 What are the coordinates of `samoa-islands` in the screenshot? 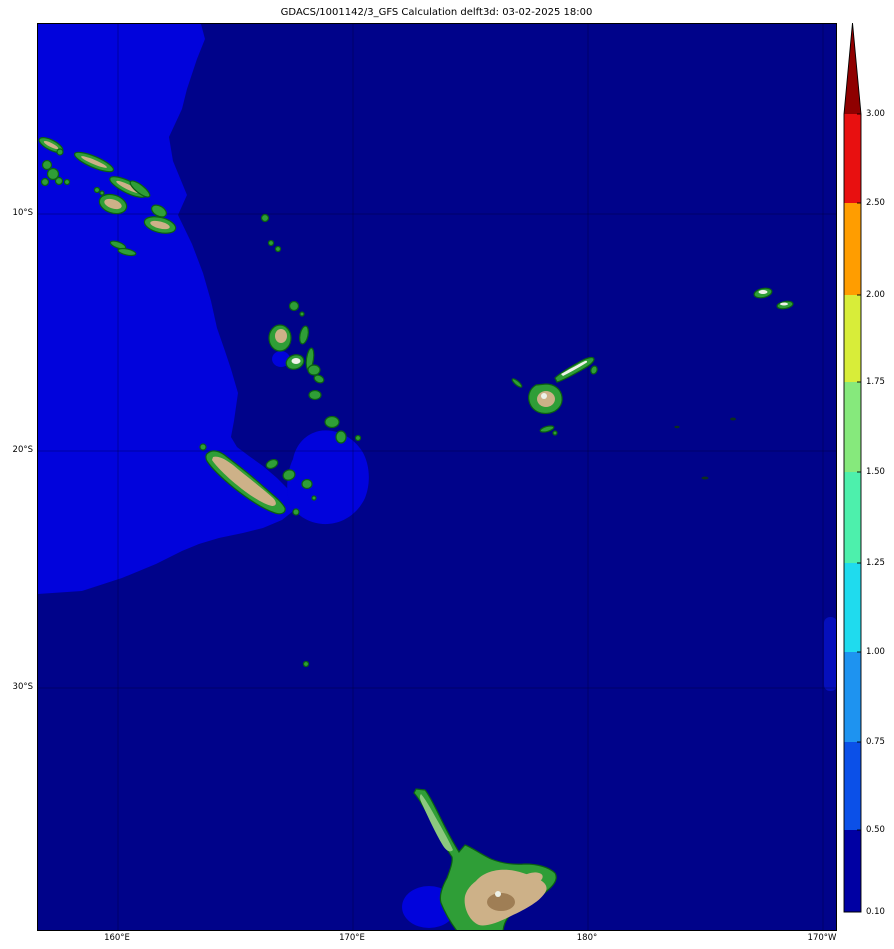 It's located at (773, 298).